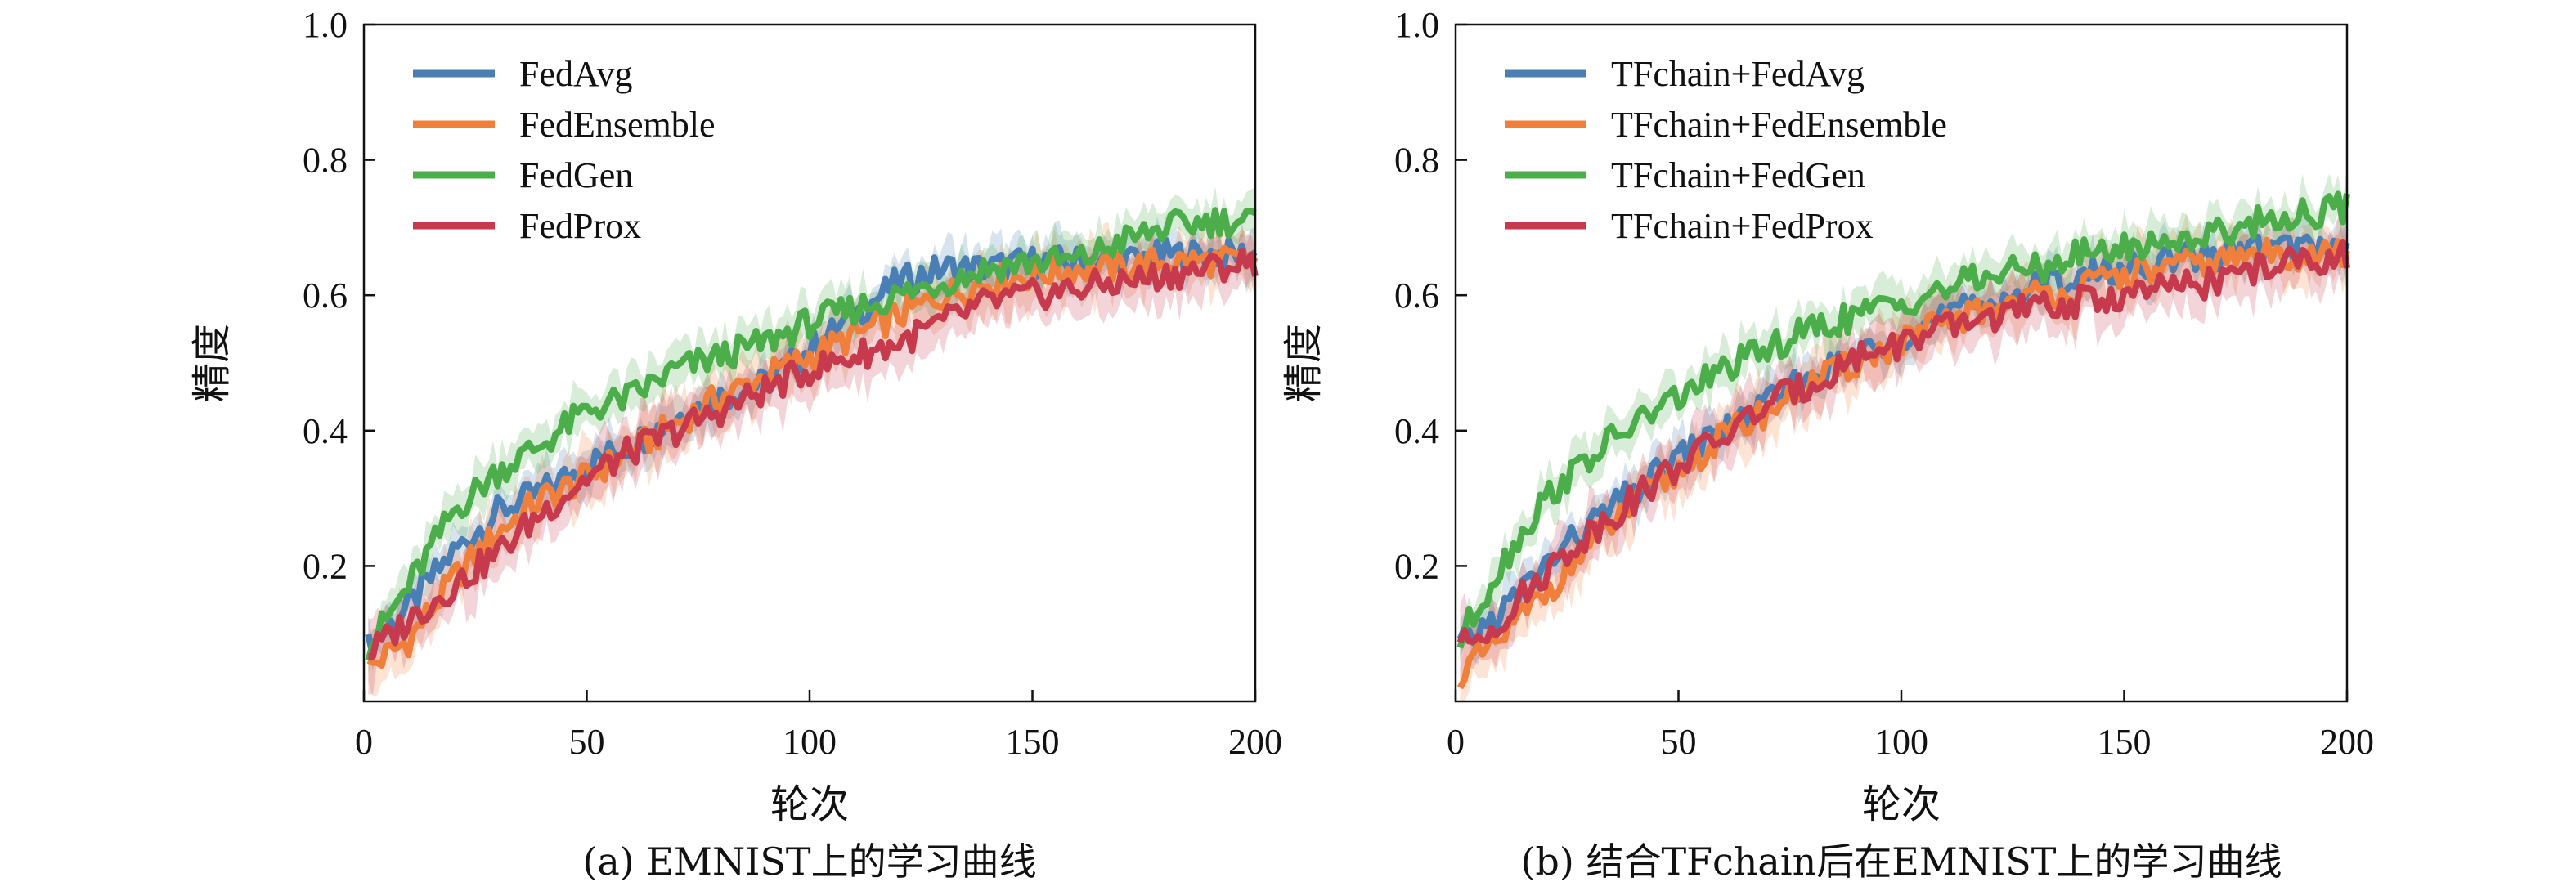 The image size is (2576, 891). Describe the element at coordinates (1742, 226) in the screenshot. I see `legend-label: TFchain+FedProx` at that location.